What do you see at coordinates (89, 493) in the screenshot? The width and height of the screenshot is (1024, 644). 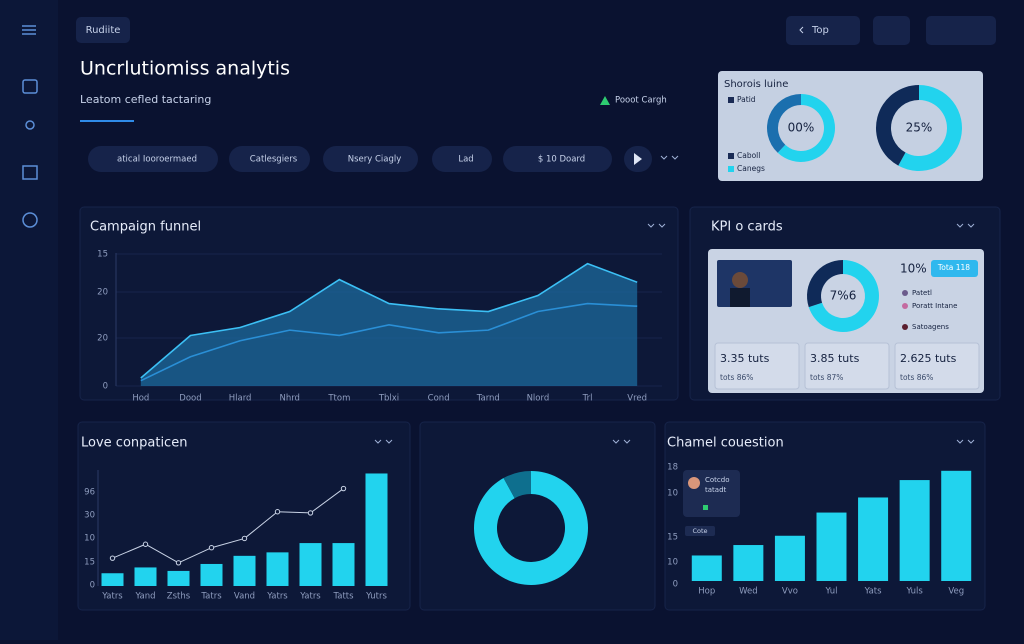 I see `y-tick-label: 96` at bounding box center [89, 493].